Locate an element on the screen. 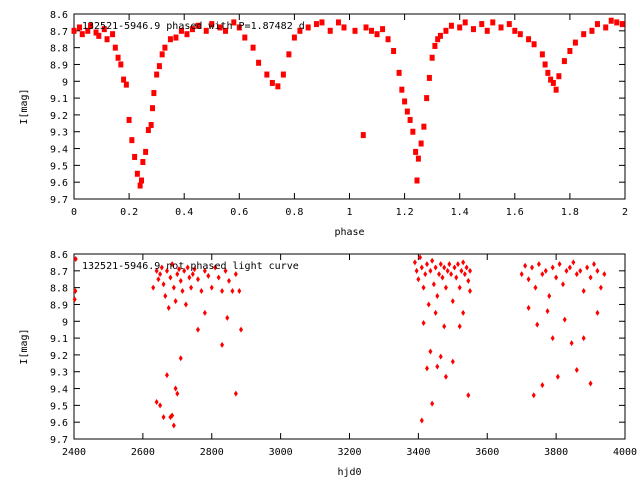 The height and width of the screenshot is (485, 640). x-tick-label: 3400 is located at coordinates (418, 452).